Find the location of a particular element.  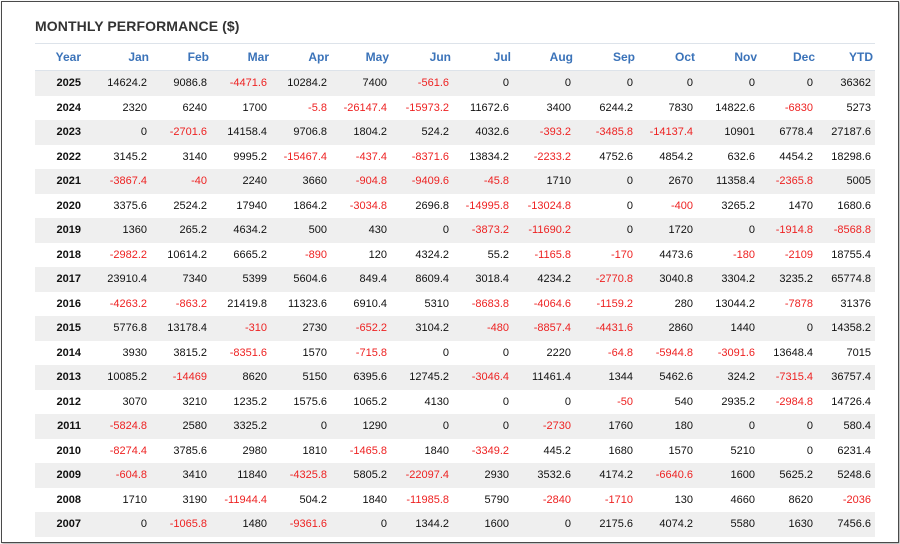

value-cell-aug: 11461.4 is located at coordinates (544, 377).